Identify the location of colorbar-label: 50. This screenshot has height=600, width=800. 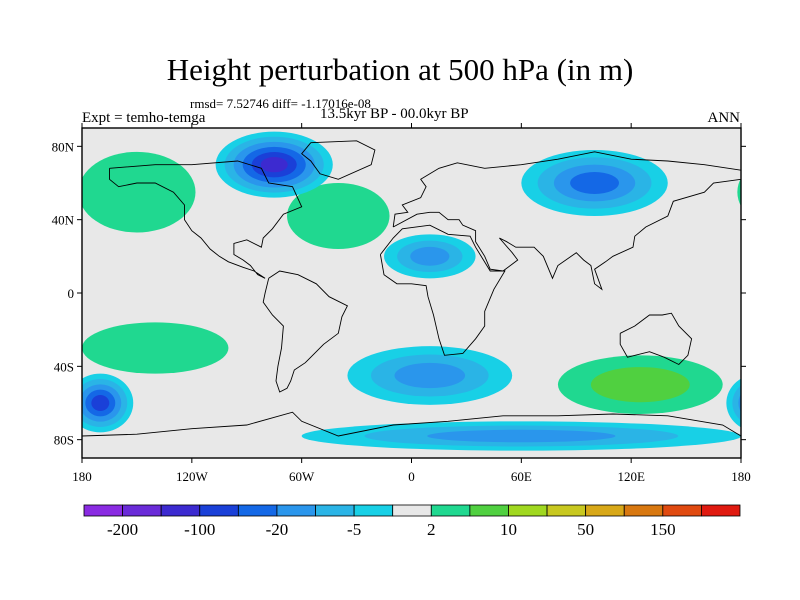
(585, 529).